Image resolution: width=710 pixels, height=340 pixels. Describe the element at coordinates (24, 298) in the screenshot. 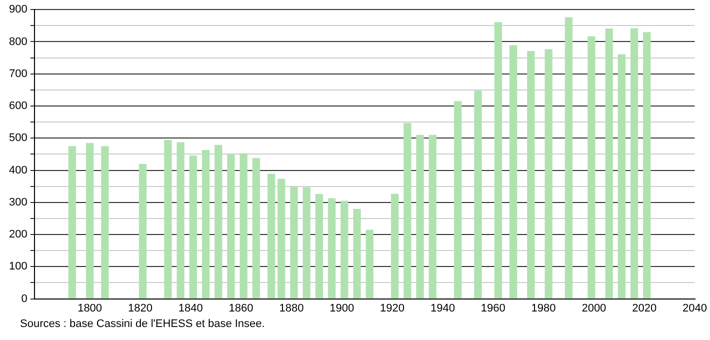

I see `y-tick-label: 0` at that location.